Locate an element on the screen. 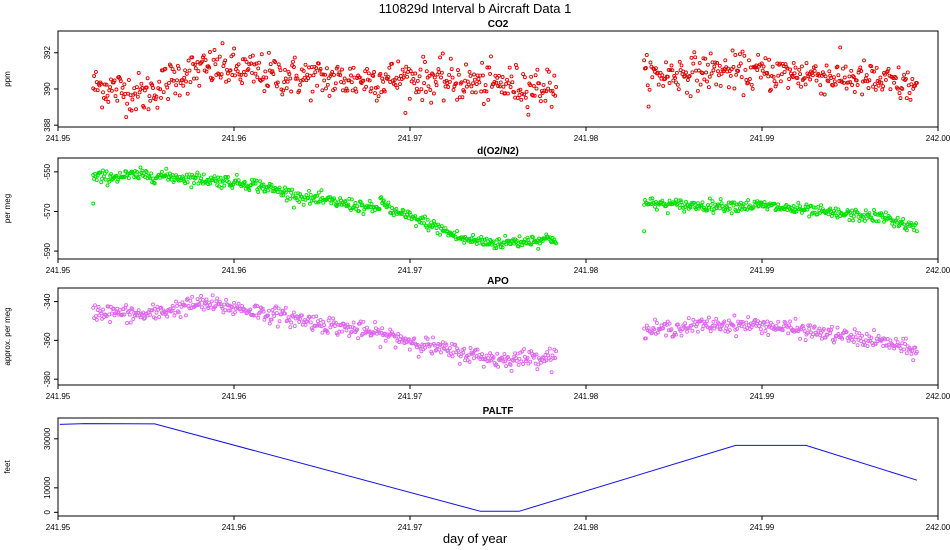 This screenshot has height=550, width=950. y-tick-label-paltf: 0 is located at coordinates (47, 512).